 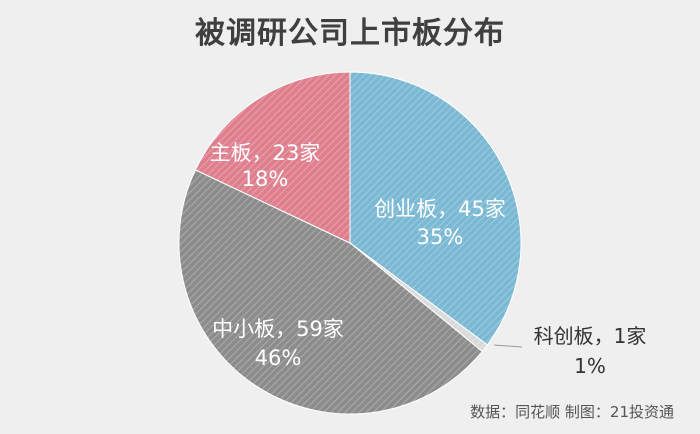 I want to click on slice-label-2: 科创板，1家, so click(x=590, y=336).